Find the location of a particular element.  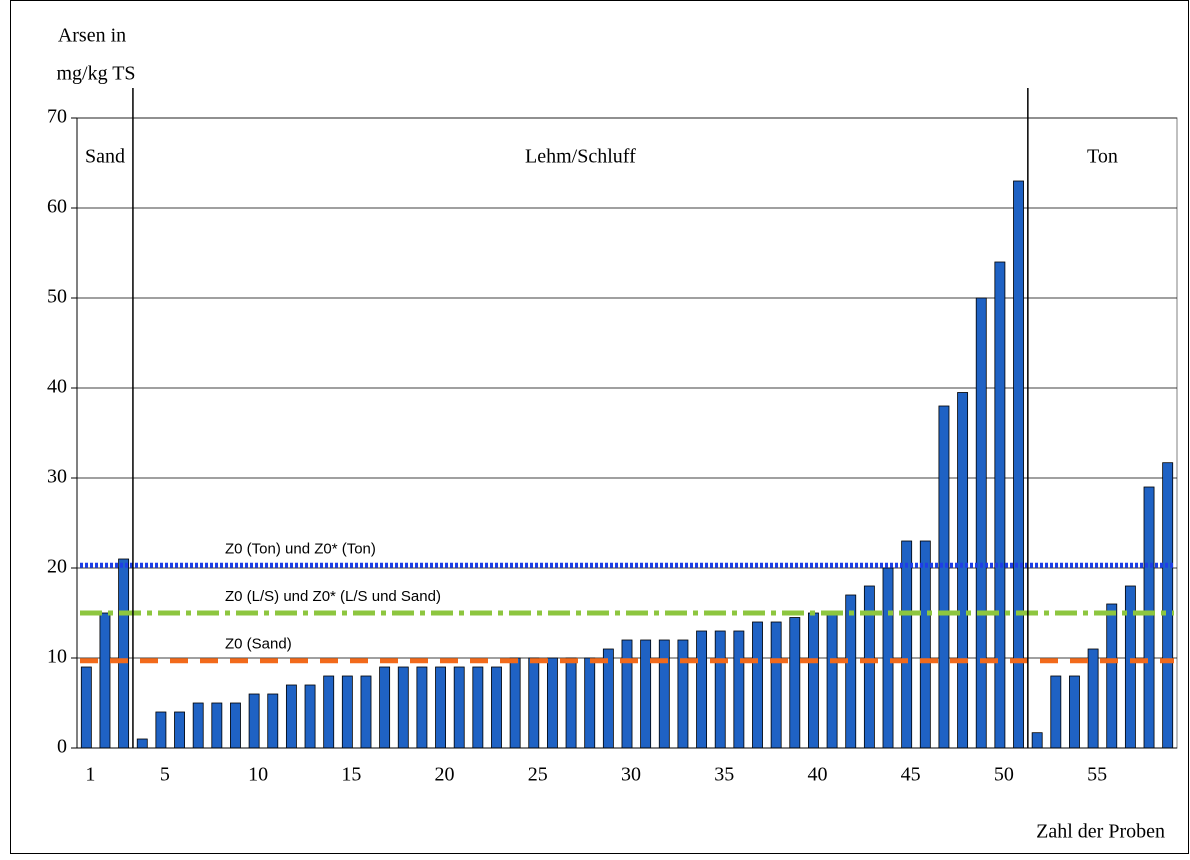

y-tick-label: 50 is located at coordinates (57, 297).